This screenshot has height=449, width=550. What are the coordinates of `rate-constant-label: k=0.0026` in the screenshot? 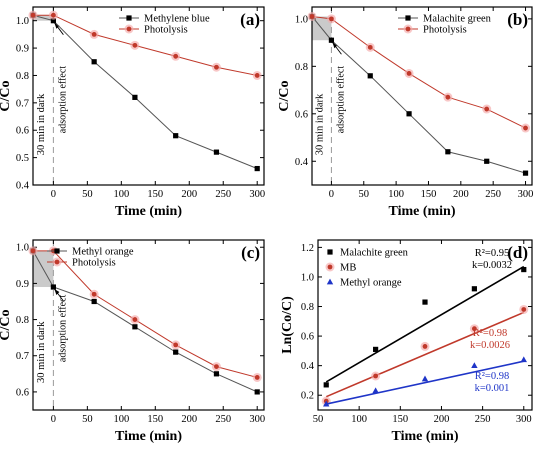 It's located at (490, 345).